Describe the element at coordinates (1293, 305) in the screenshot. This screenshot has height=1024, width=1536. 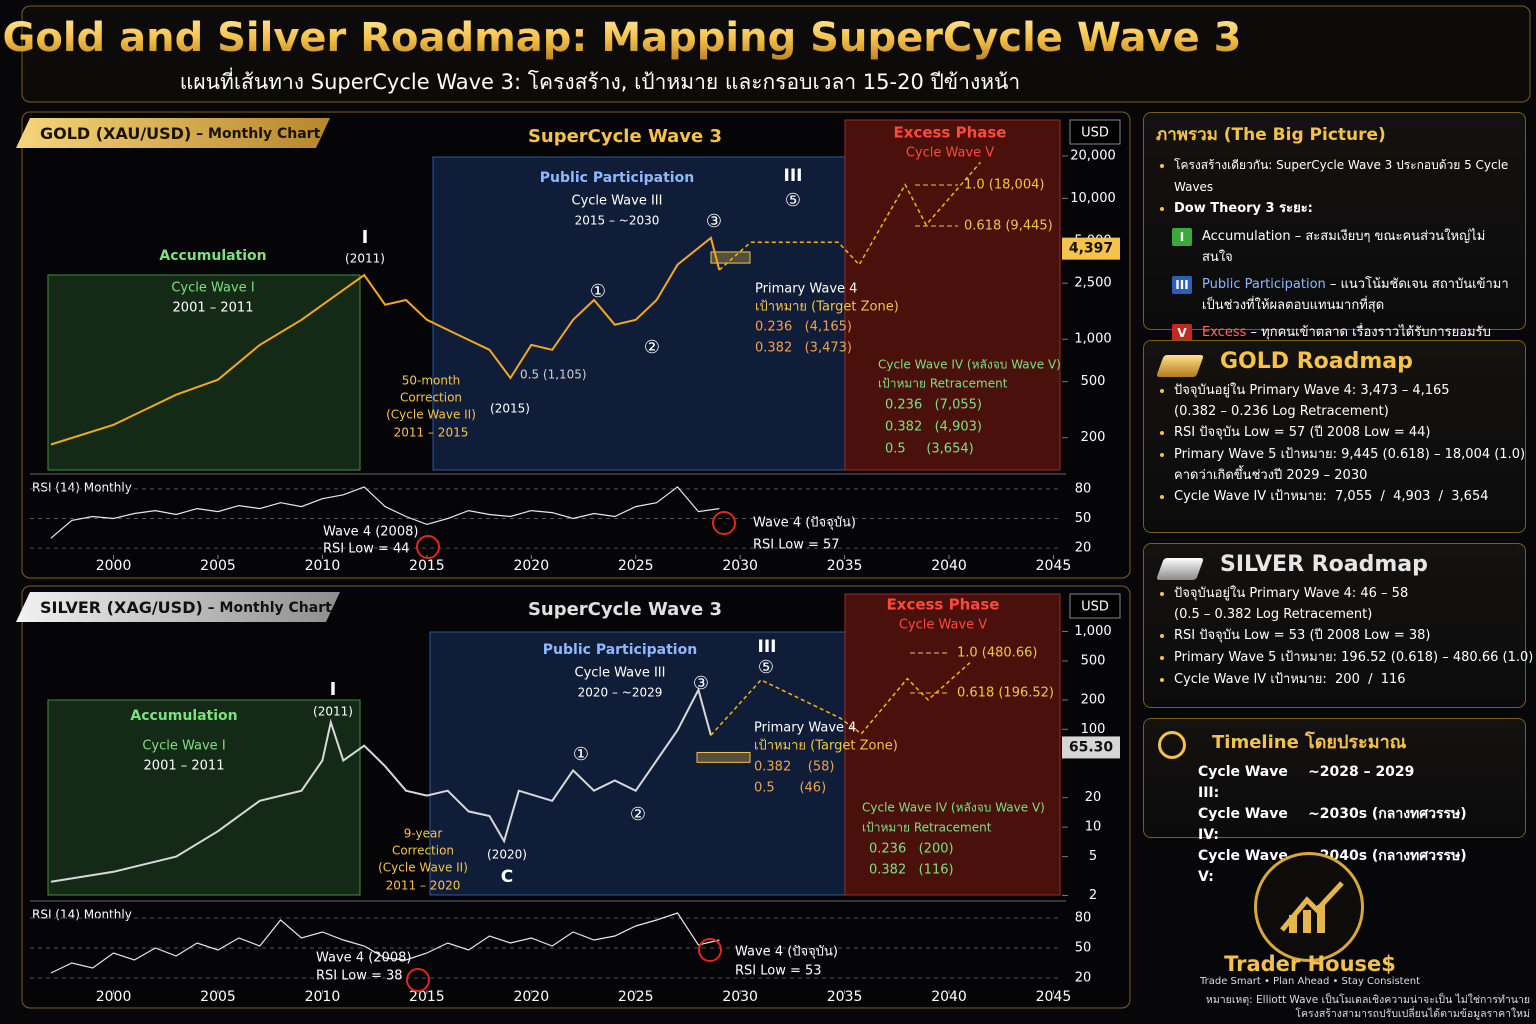
I see `phase-desc: เป็นช่วงที่ให้ผลตอบแทนมากที่สุด` at that location.